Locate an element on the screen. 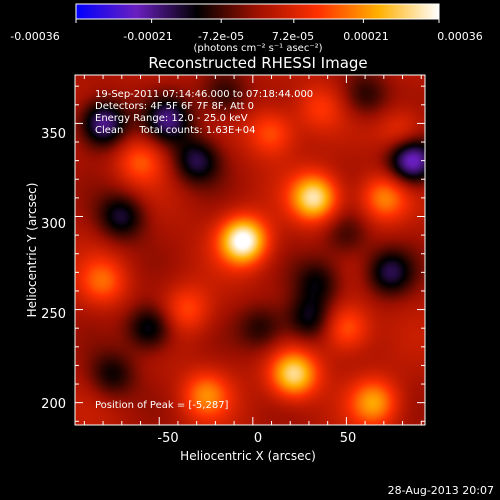  y-tick-label: 350 is located at coordinates (53, 134).